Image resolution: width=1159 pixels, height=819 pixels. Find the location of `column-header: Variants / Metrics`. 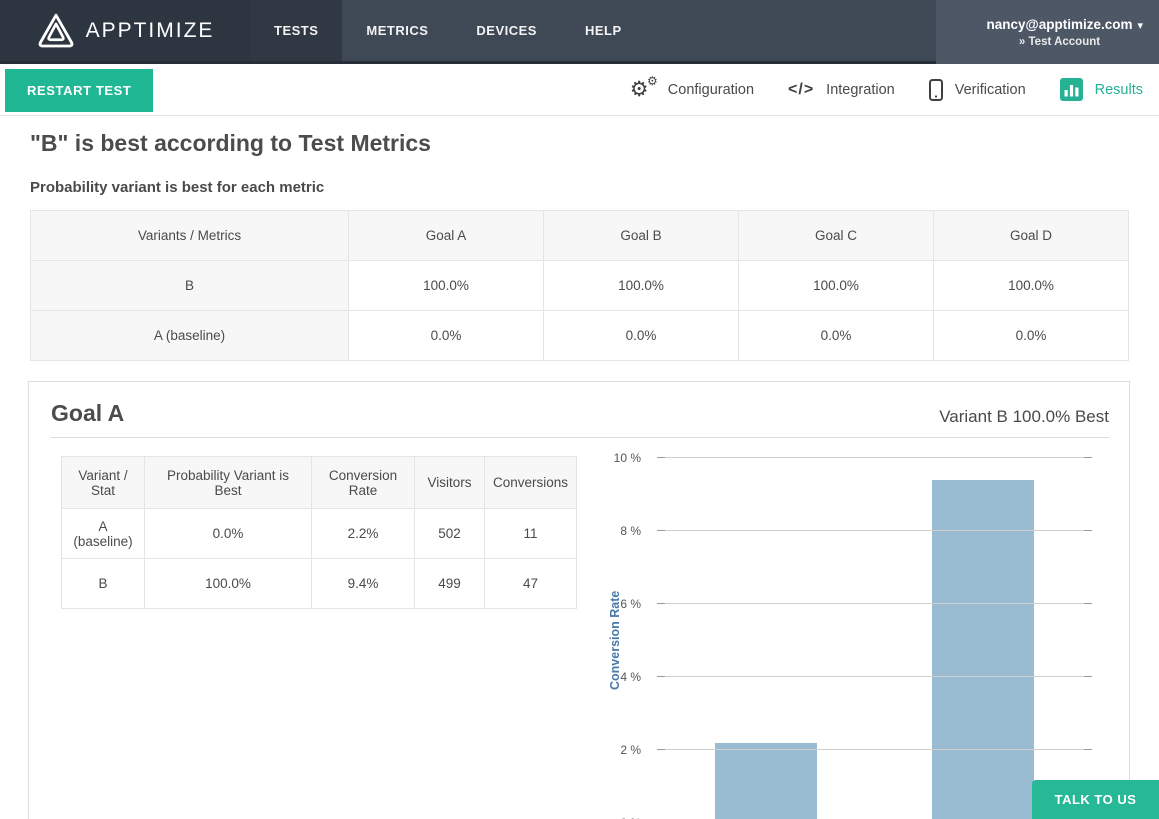

column-header: Variants / Metrics is located at coordinates (189, 235).